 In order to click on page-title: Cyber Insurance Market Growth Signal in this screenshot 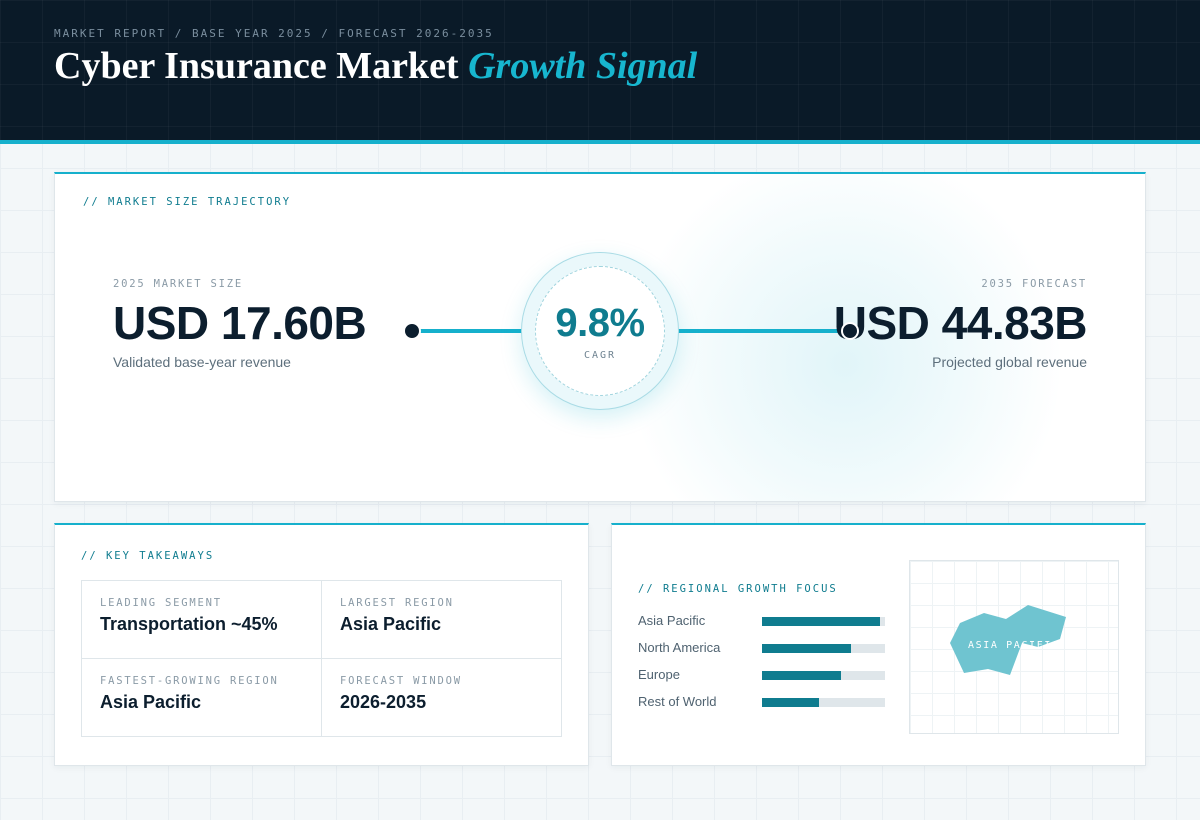, I will do `click(375, 66)`.